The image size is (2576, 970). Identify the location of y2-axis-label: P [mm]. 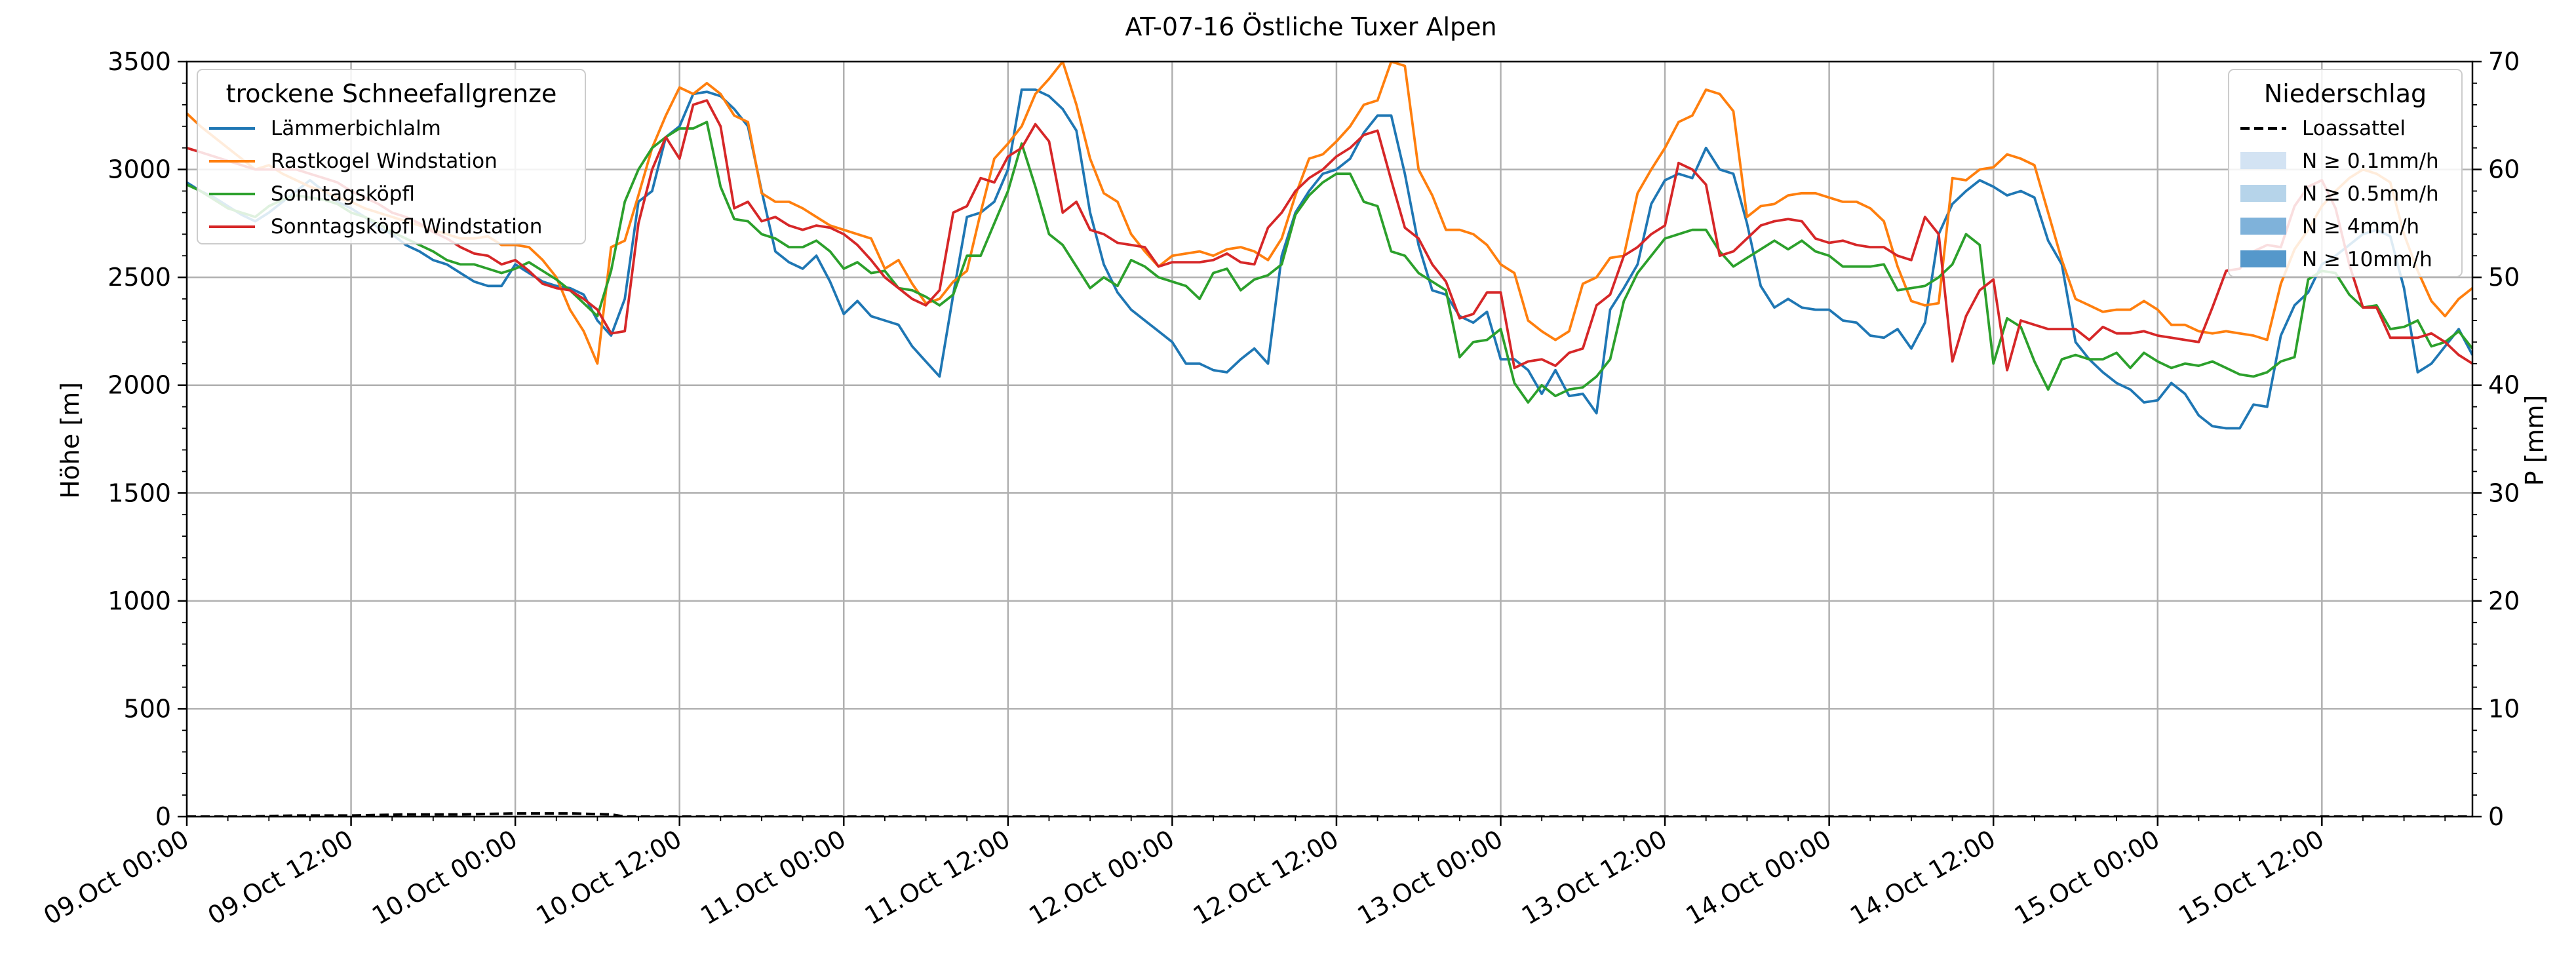
(2534, 440).